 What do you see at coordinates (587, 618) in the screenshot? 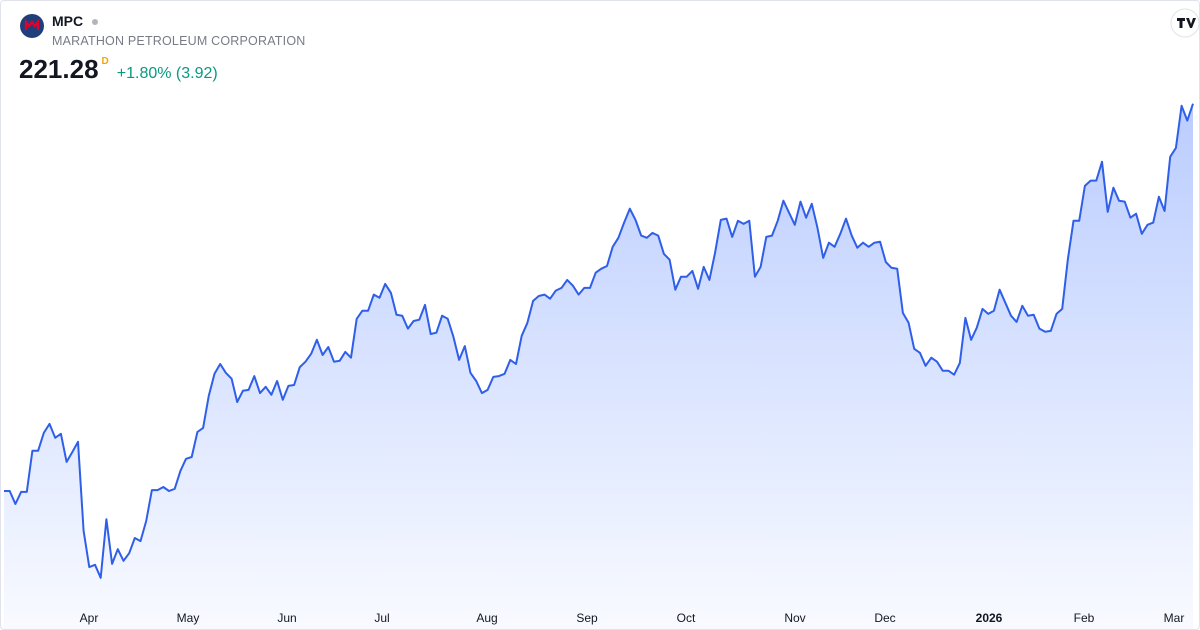
I see `x-axis-label: Sep` at bounding box center [587, 618].